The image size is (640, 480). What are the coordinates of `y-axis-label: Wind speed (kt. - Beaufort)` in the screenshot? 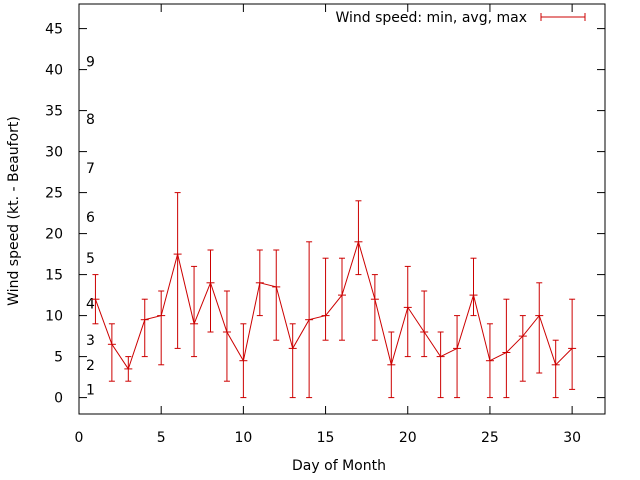 It's located at (14, 211).